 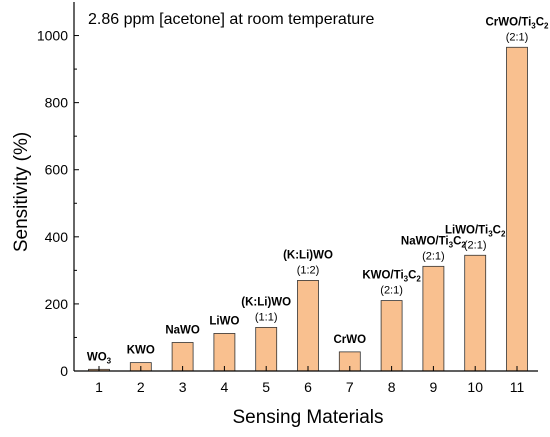 What do you see at coordinates (392, 387) in the screenshot?
I see `x-tick-label: 8` at bounding box center [392, 387].